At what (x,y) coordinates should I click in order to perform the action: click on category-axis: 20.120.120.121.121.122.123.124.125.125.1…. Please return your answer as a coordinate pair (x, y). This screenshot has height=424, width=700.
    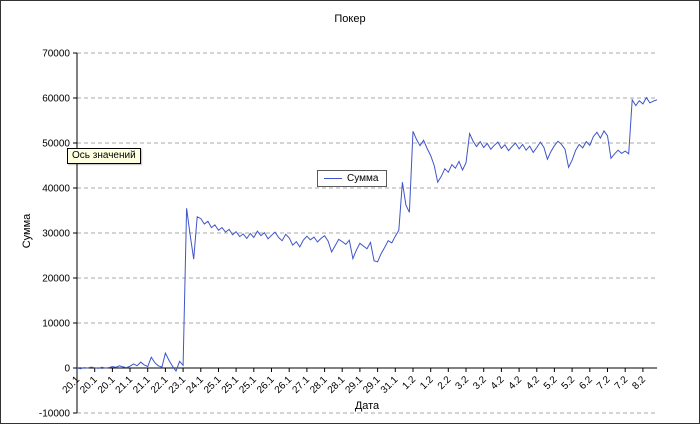
    Looking at the image, I should click on (359, 381).